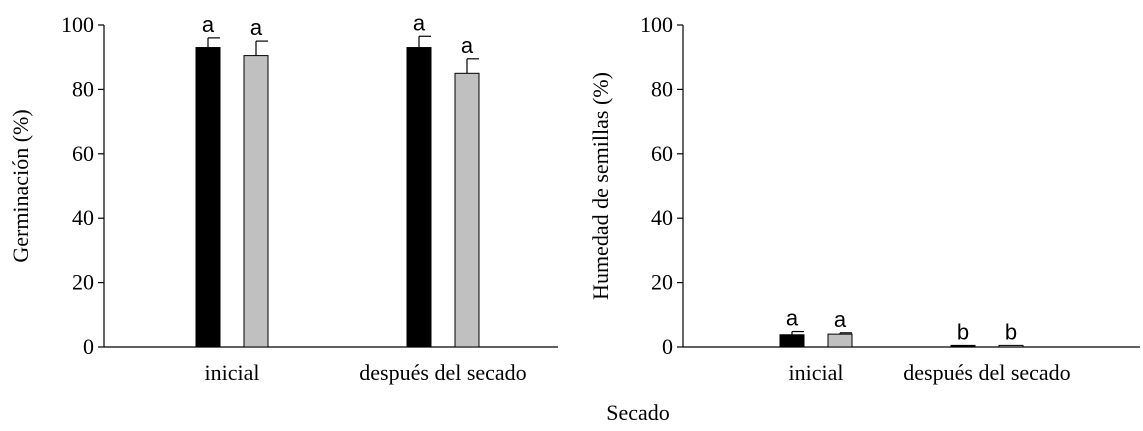  Describe the element at coordinates (600, 186) in the screenshot. I see `y-axis-title: Humedad de semillas (%)` at that location.